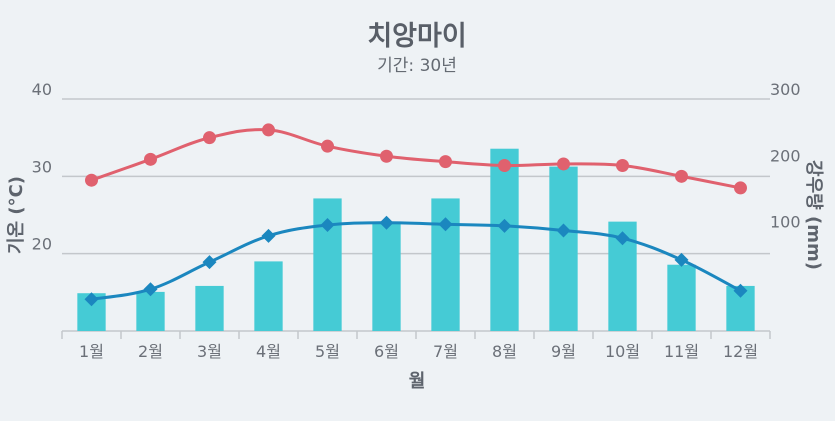  What do you see at coordinates (150, 351) in the screenshot?
I see `x-tick-label: 2월` at bounding box center [150, 351].